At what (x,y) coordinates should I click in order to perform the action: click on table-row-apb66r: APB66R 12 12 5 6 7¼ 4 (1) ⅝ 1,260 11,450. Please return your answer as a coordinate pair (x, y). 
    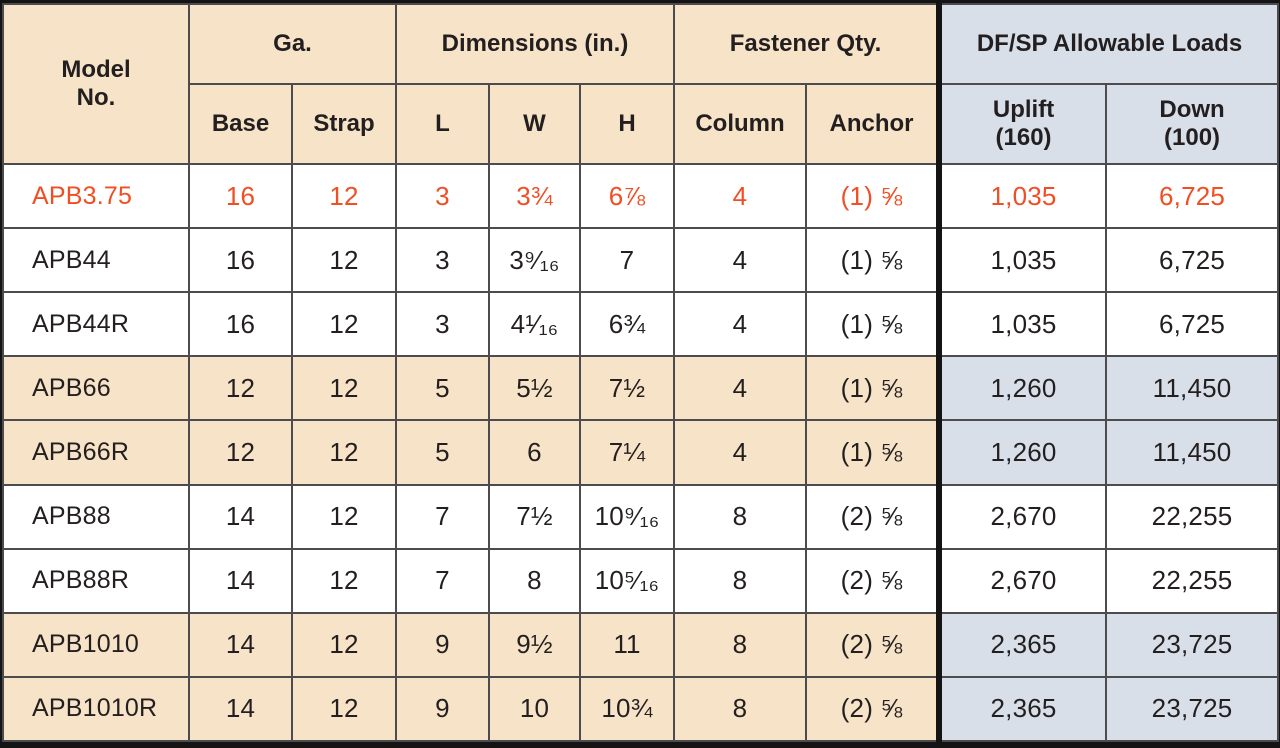
    Looking at the image, I should click on (641, 452).